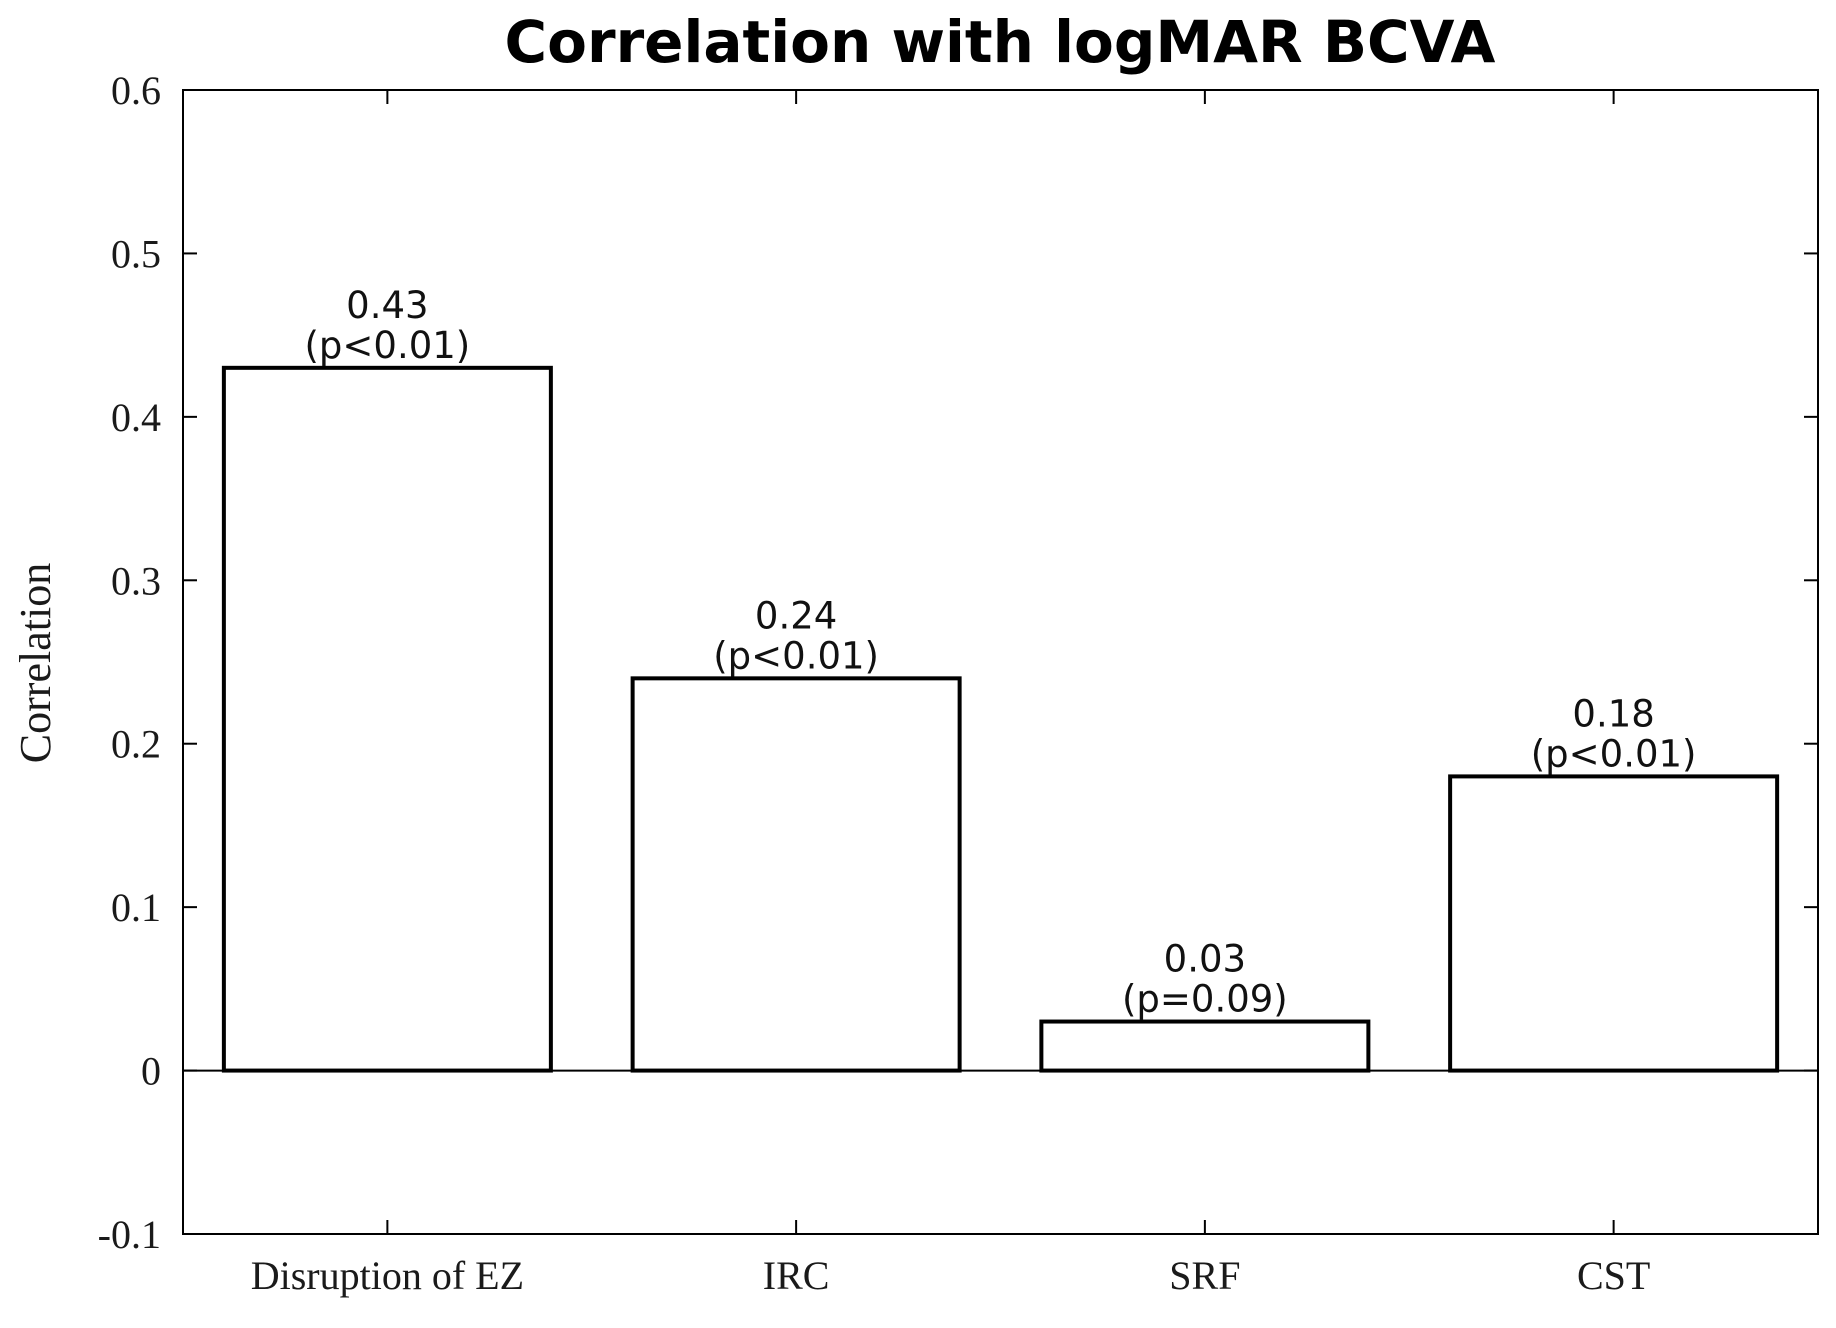 The image size is (1836, 1328). Describe the element at coordinates (387, 305) in the screenshot. I see `bar-value-label: 0.43` at that location.